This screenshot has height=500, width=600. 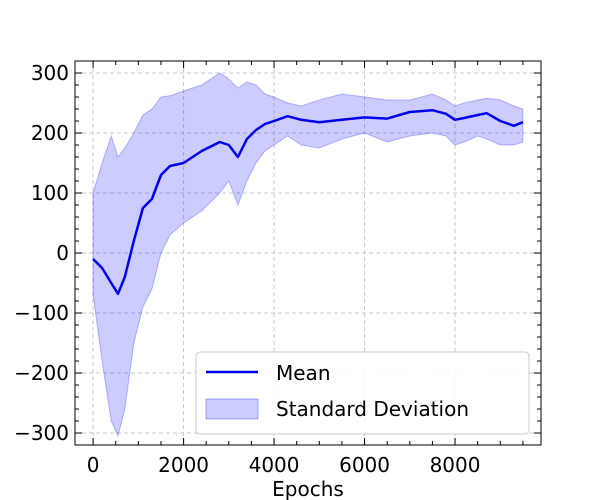 What do you see at coordinates (62, 253) in the screenshot?
I see `y-tick-label-3: 0` at bounding box center [62, 253].